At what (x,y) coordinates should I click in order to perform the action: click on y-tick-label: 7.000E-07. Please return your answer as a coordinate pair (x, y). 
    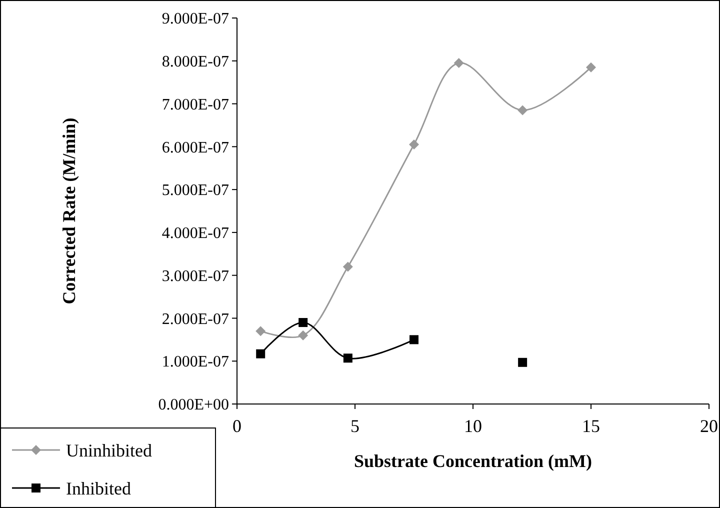
    Looking at the image, I should click on (195, 105).